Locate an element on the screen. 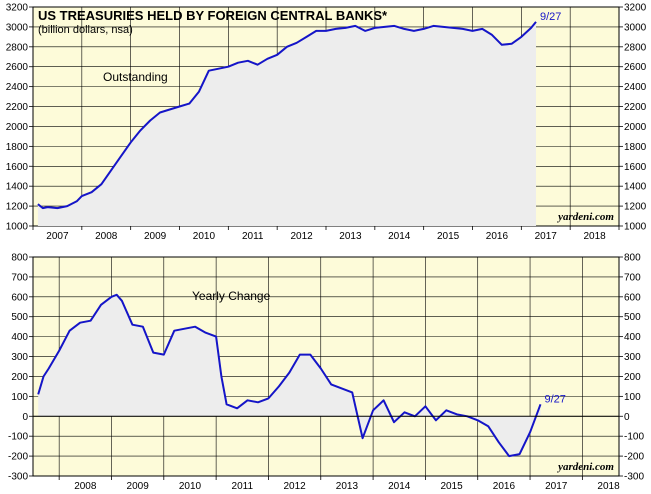 This screenshot has width=651, height=494. y-tick-label-left: 700 is located at coordinates (19, 277).